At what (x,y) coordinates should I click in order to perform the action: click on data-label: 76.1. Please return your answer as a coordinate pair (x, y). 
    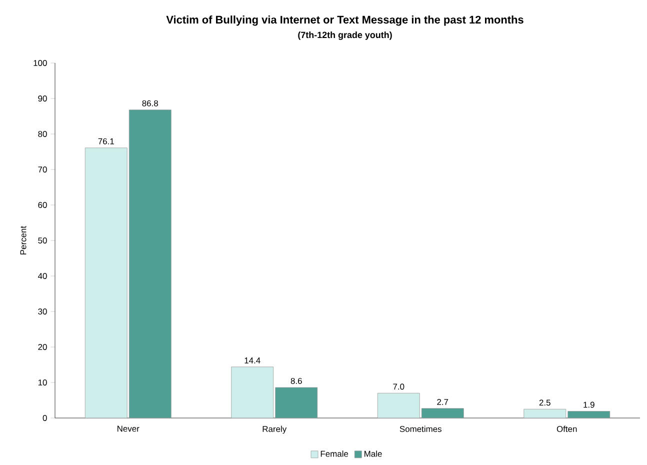
    Looking at the image, I should click on (106, 141).